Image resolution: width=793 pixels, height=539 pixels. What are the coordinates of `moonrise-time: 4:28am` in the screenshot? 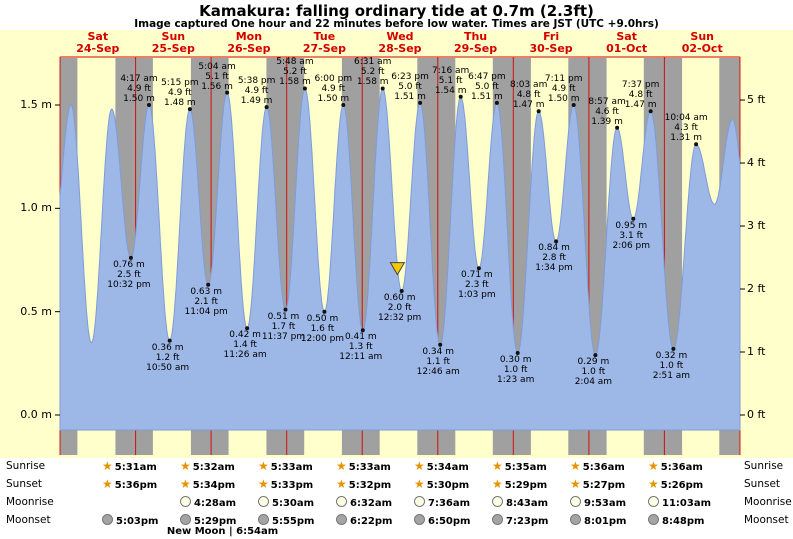 It's located at (215, 503).